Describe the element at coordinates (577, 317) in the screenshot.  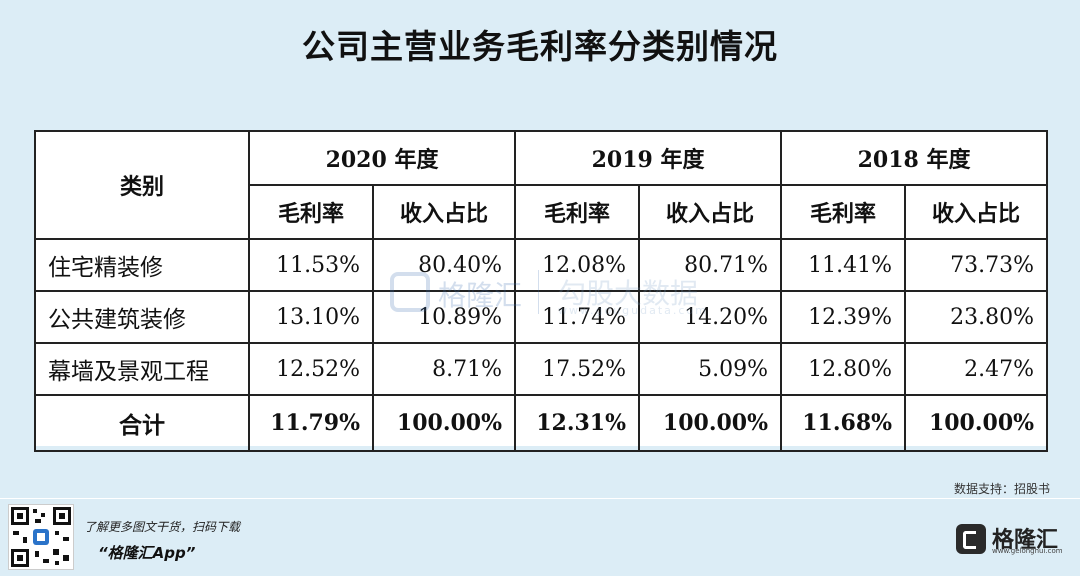
I see `table-cell: 11.74%` at that location.